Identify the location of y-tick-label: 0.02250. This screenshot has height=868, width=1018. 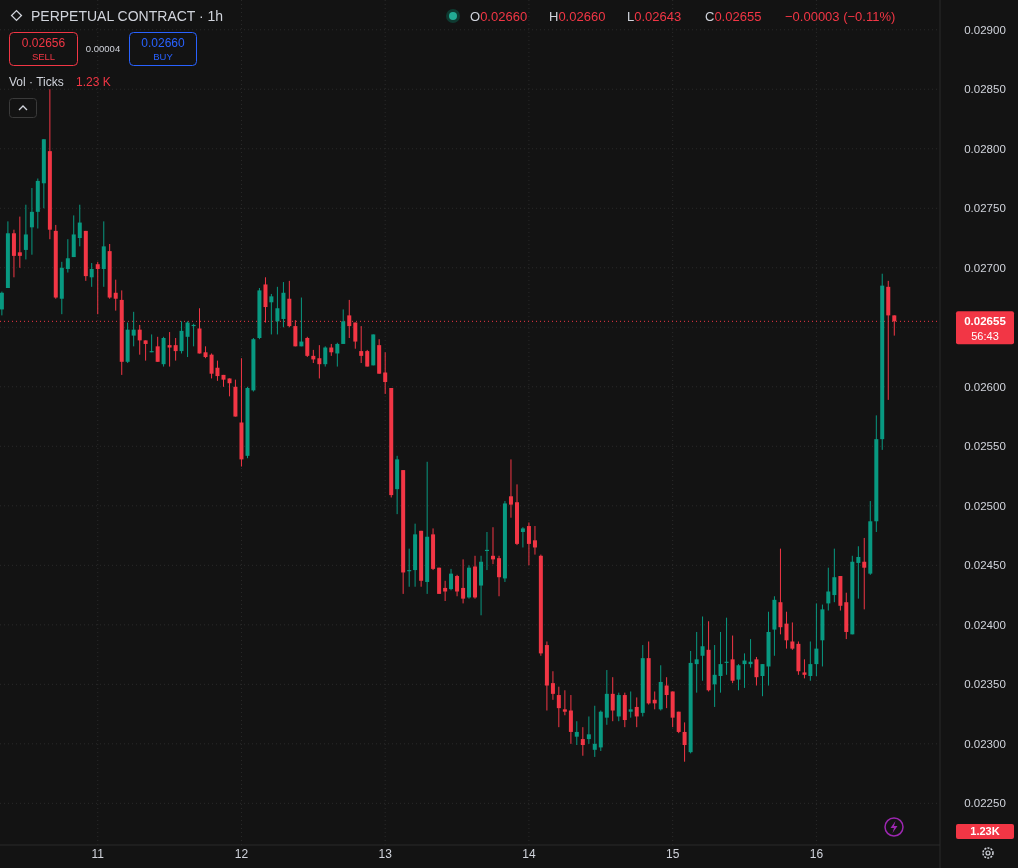
(985, 803).